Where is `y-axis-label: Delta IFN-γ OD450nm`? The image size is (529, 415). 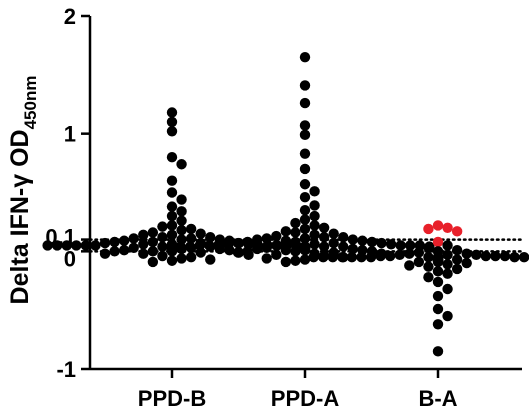
y-axis-label: Delta IFN-γ OD450nm is located at coordinates (23, 190).